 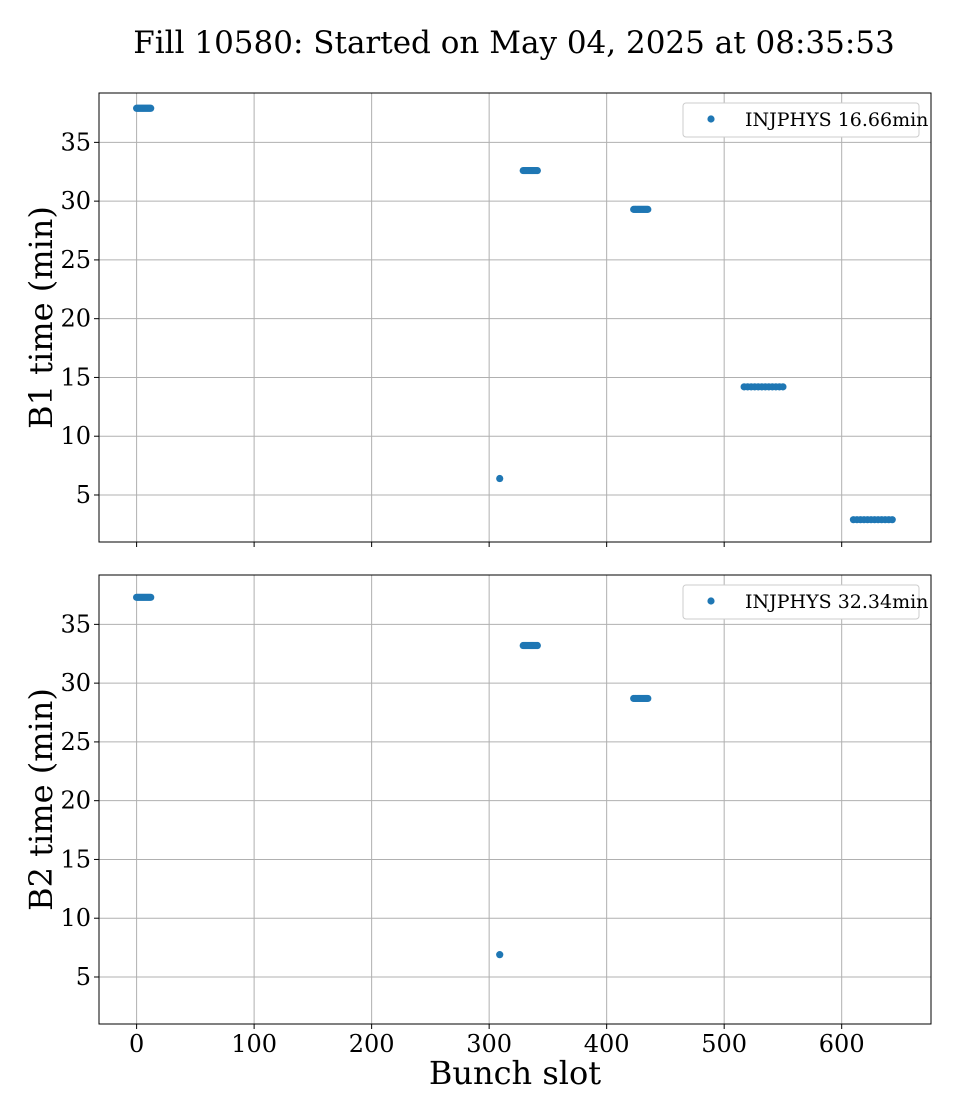 I want to click on x-tick-label: 300, so click(x=489, y=1044).